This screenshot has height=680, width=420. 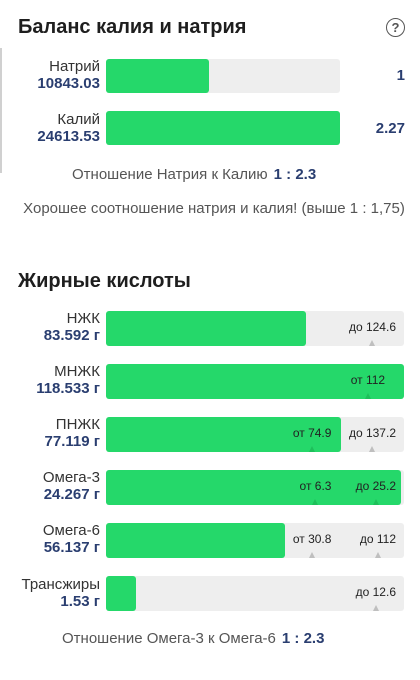 What do you see at coordinates (74, 66) in the screenshot?
I see `sodium-label: Натрий` at bounding box center [74, 66].